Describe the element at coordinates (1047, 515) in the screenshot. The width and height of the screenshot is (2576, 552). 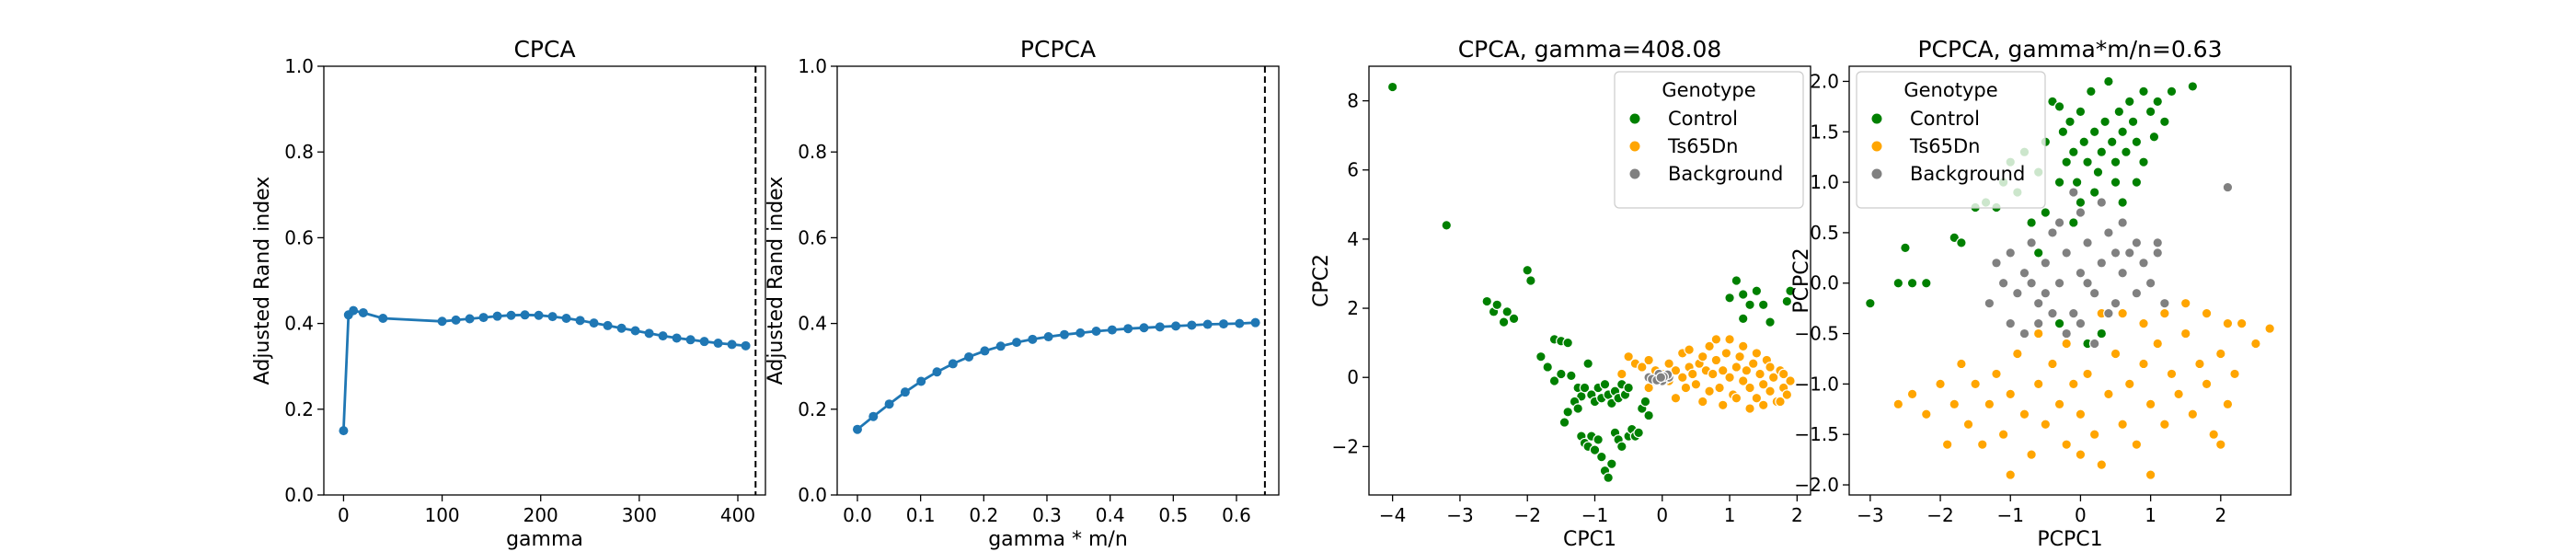
I see `x-tick-label: 0.3` at that location.